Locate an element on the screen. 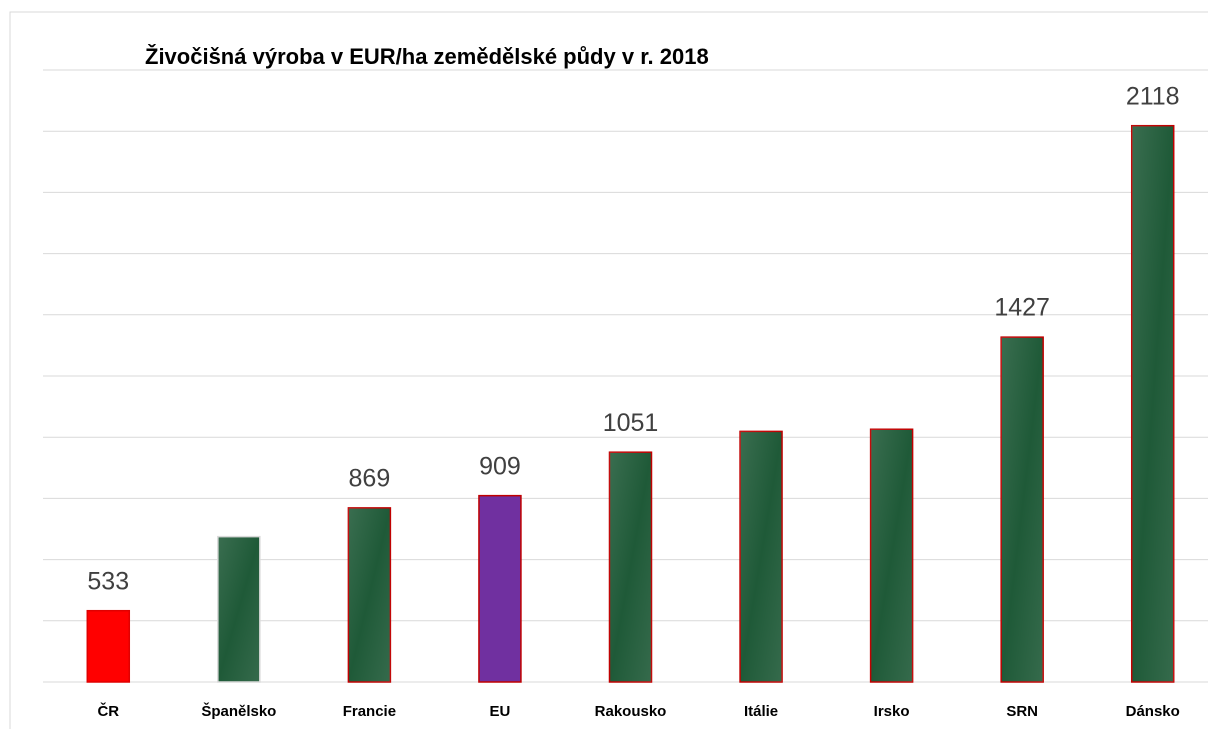 This screenshot has height=729, width=1208. value-label: 2118 is located at coordinates (1153, 96).